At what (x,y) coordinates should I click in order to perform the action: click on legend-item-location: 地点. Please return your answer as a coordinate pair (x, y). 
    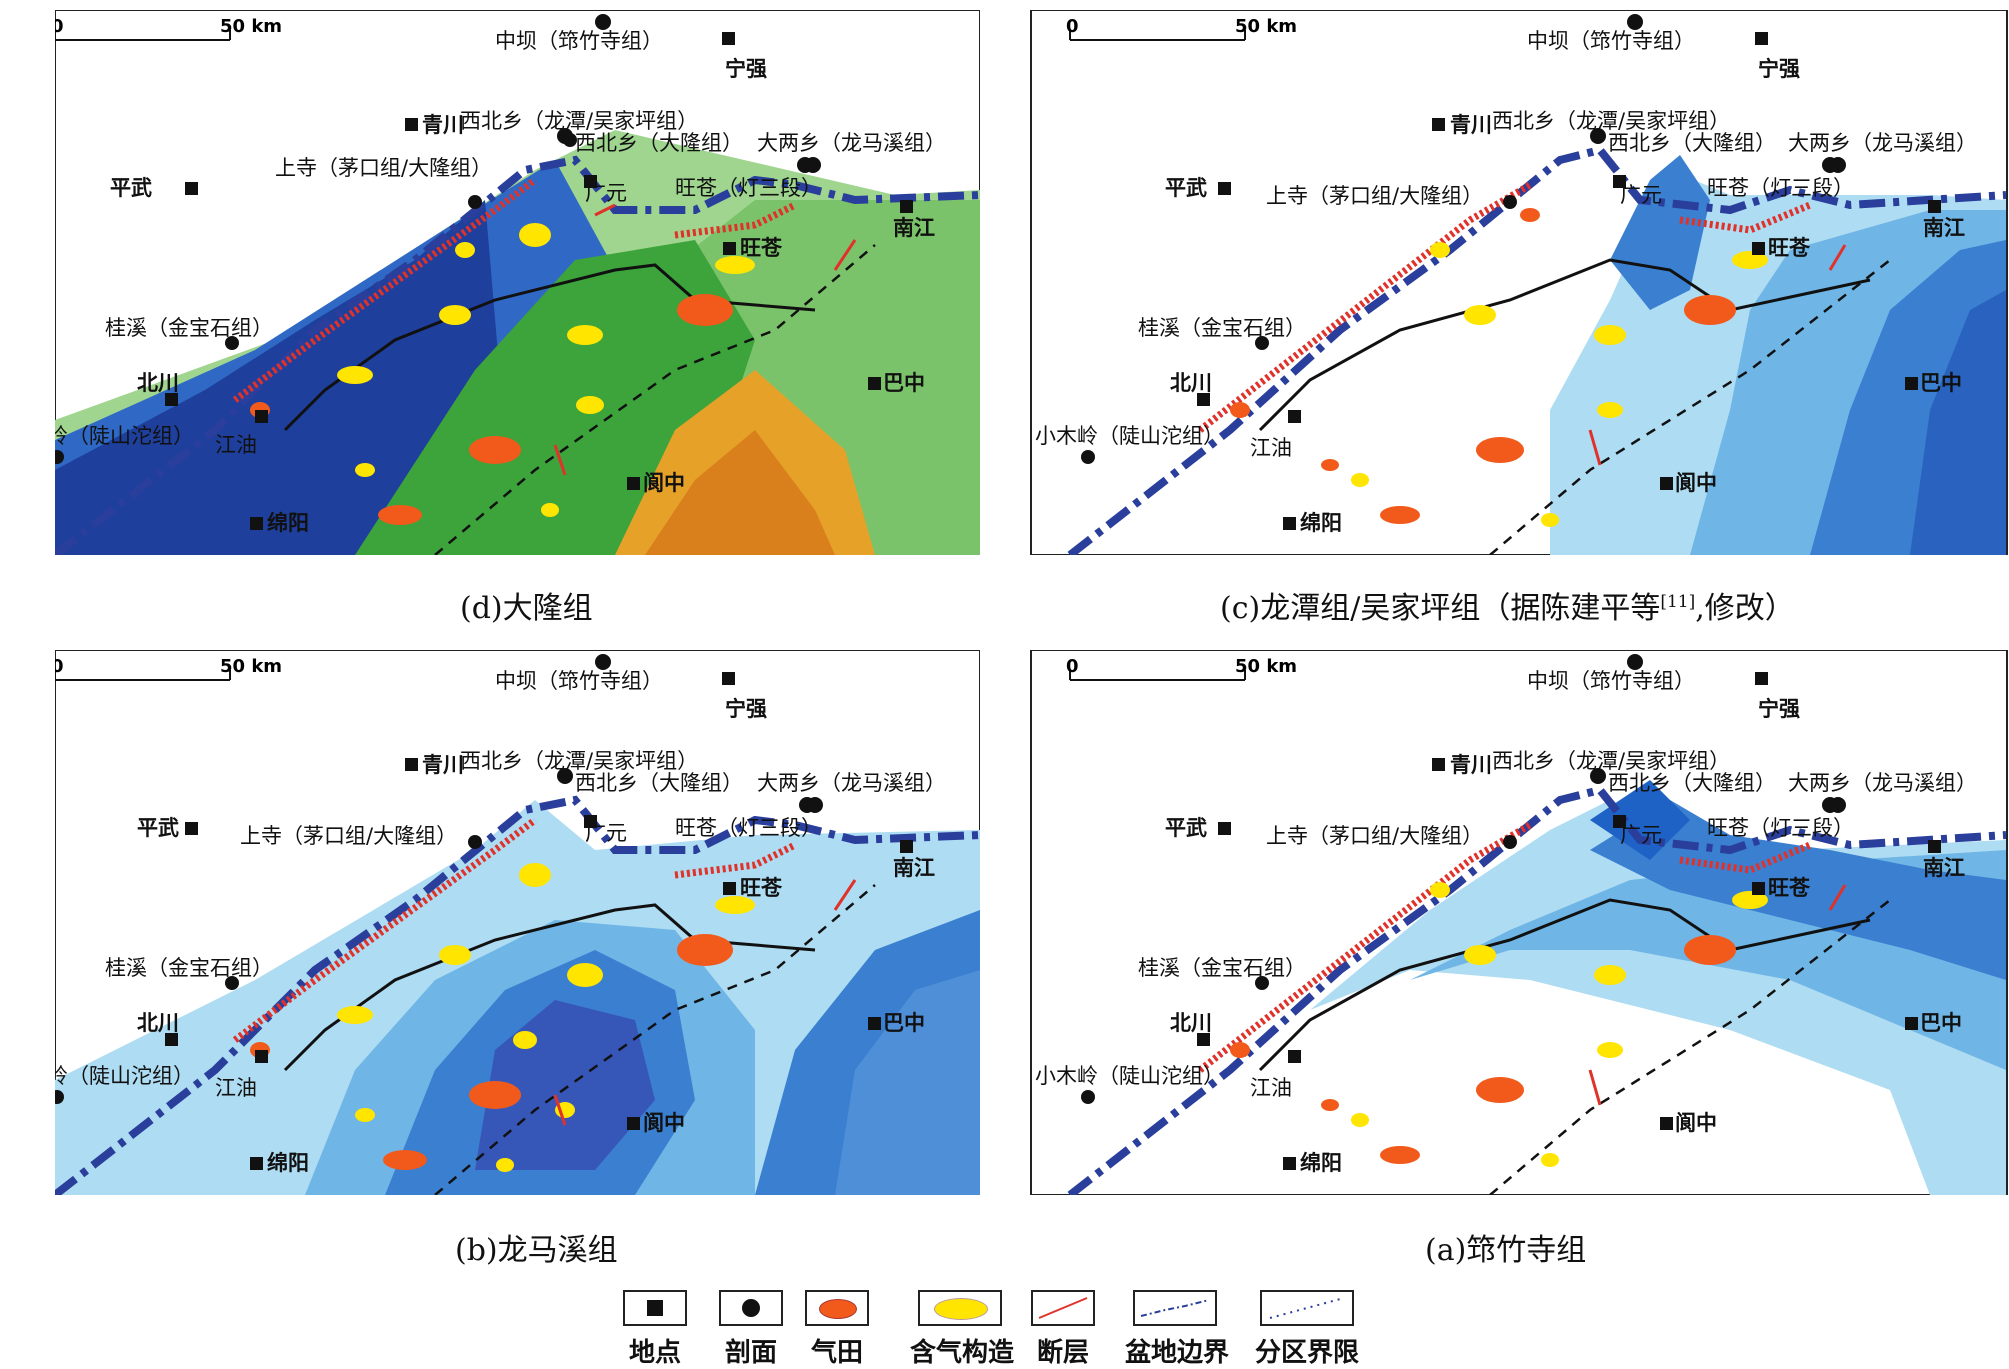
    Looking at the image, I should click on (655, 1329).